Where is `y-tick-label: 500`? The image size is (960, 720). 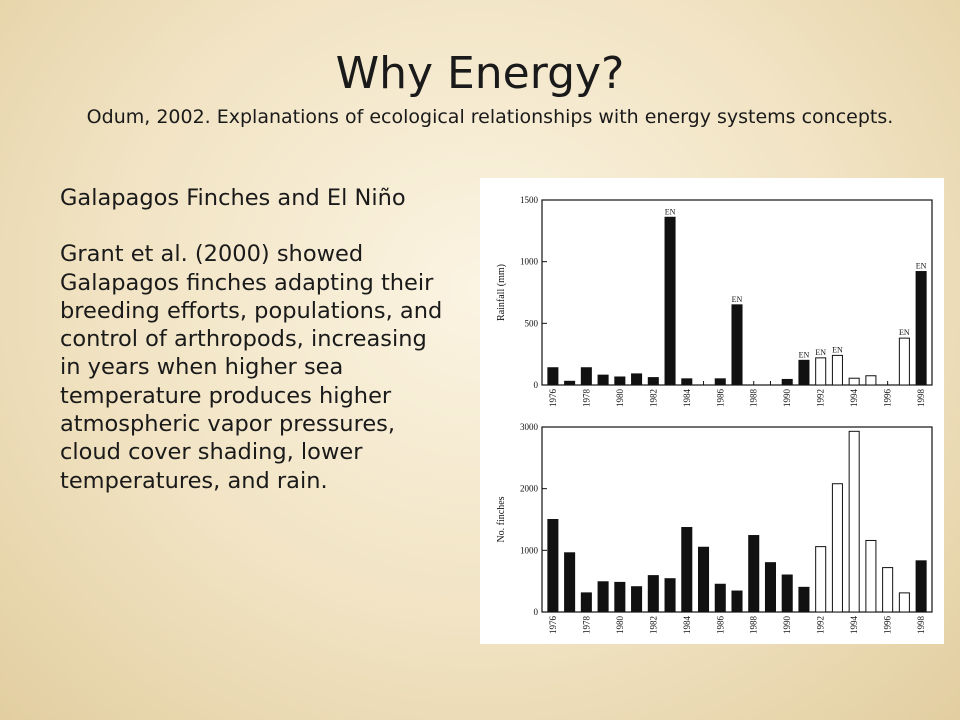
y-tick-label: 500 is located at coordinates (532, 323).